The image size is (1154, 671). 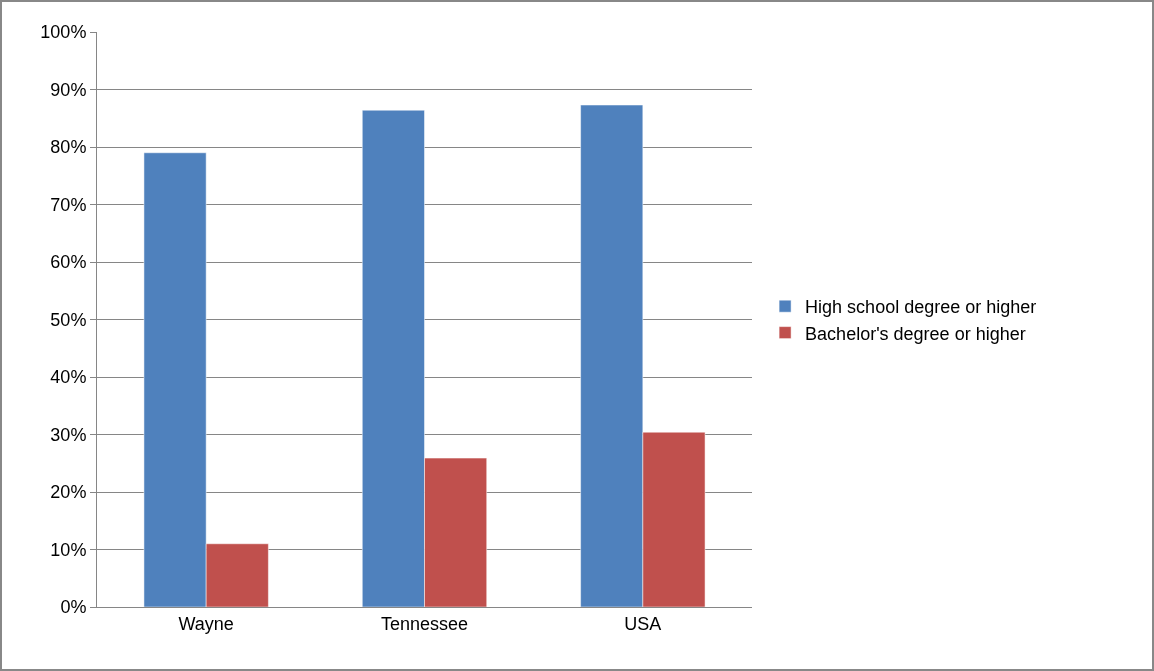 I want to click on x-tick-label: USA, so click(x=643, y=623).